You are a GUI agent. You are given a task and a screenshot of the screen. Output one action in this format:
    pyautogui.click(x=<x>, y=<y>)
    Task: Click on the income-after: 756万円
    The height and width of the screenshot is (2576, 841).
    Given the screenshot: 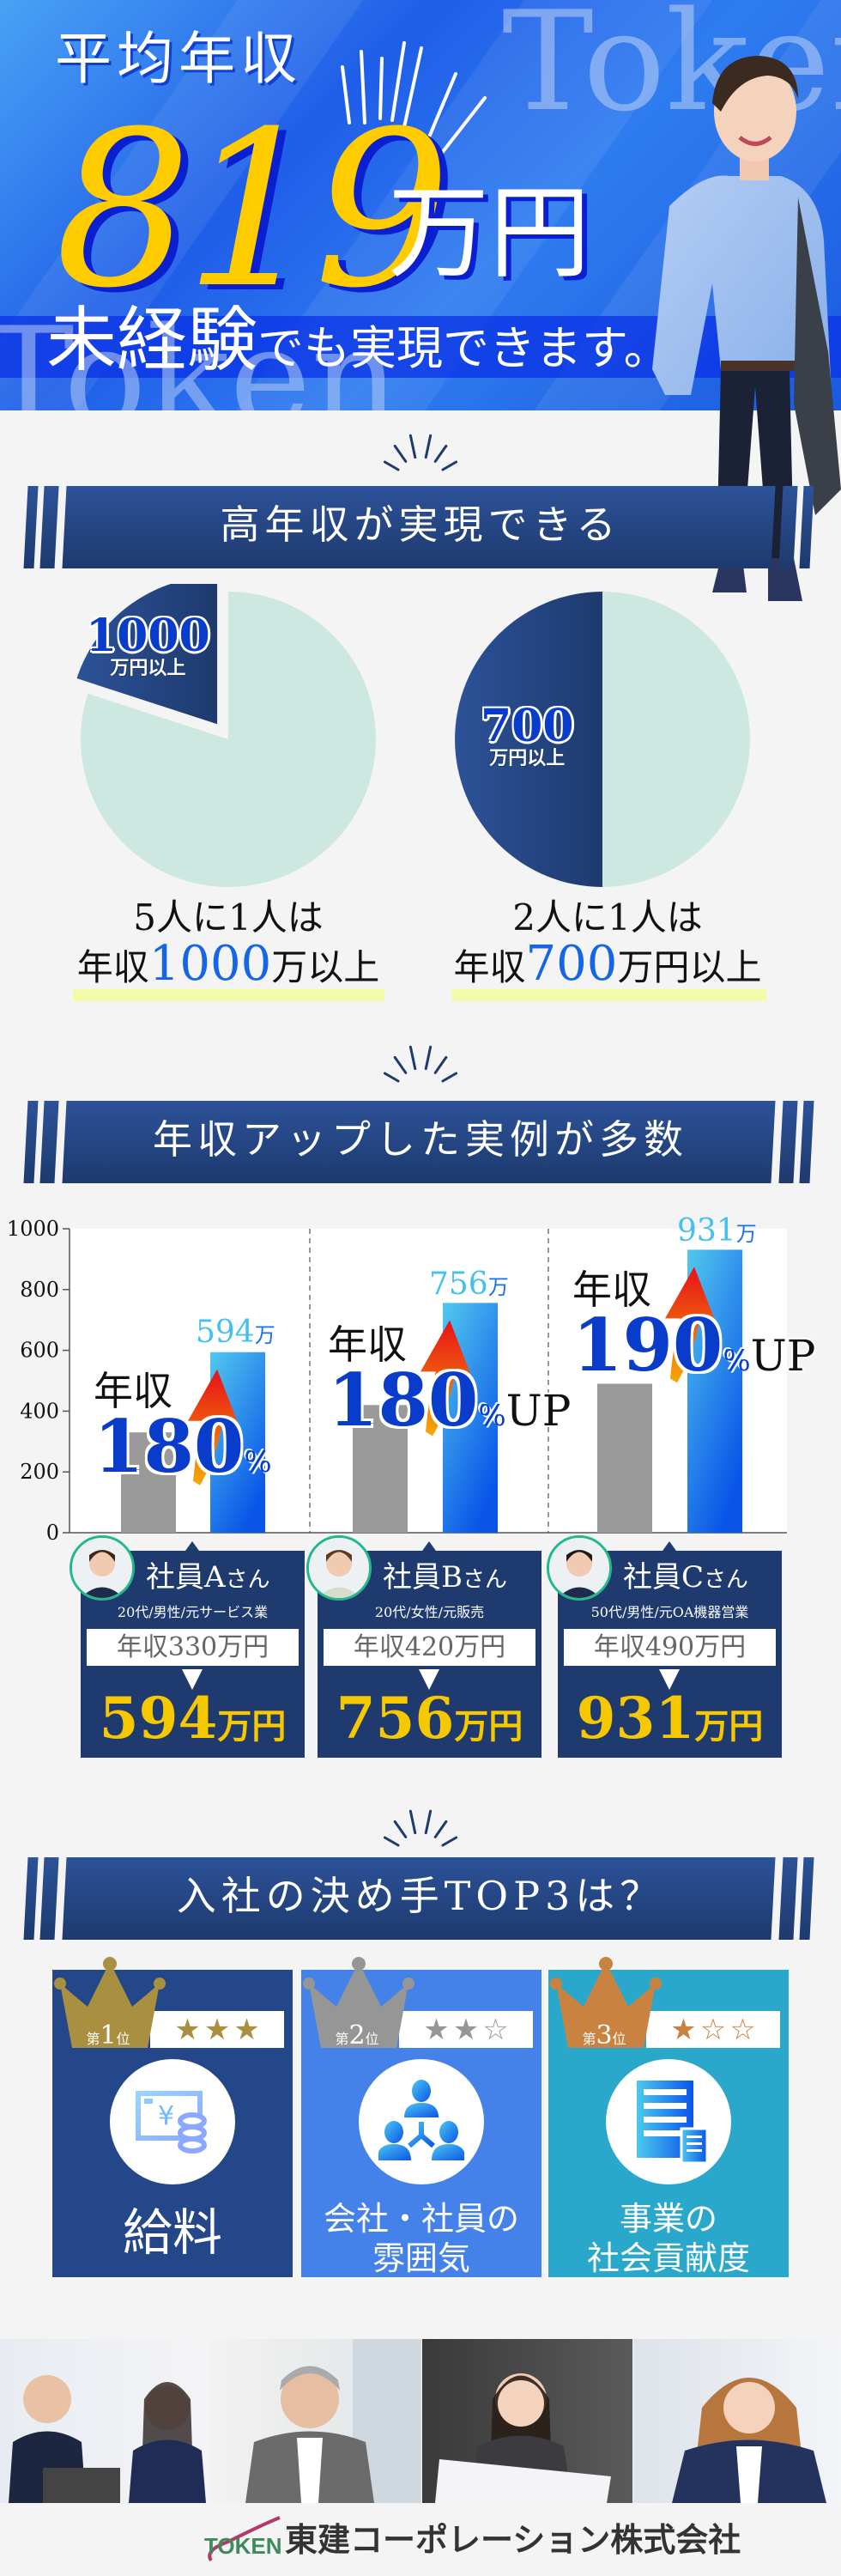 What is the action you would take?
    pyautogui.click(x=429, y=1718)
    